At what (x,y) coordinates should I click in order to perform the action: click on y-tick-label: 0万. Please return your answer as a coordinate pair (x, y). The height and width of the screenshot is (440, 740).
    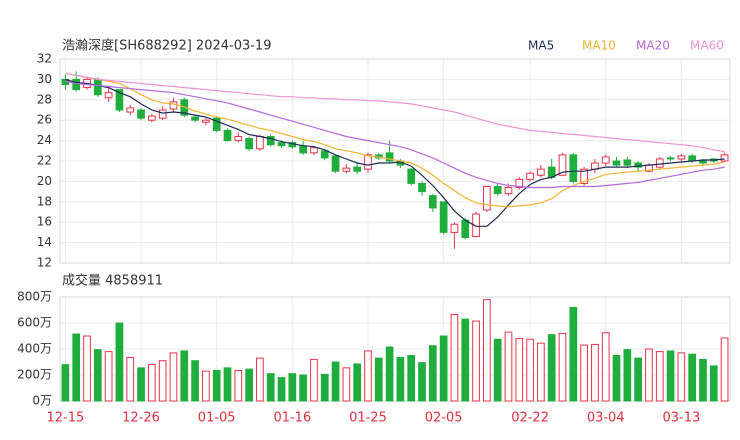
    Looking at the image, I should click on (42, 401).